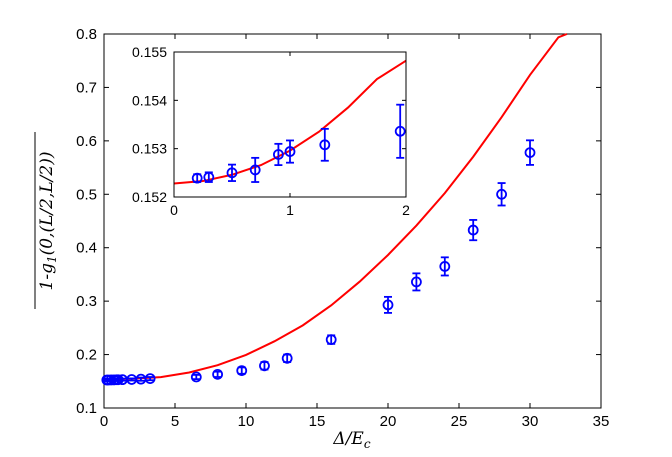  I want to click on x-axis-label: Δ/Ec, so click(351, 440).